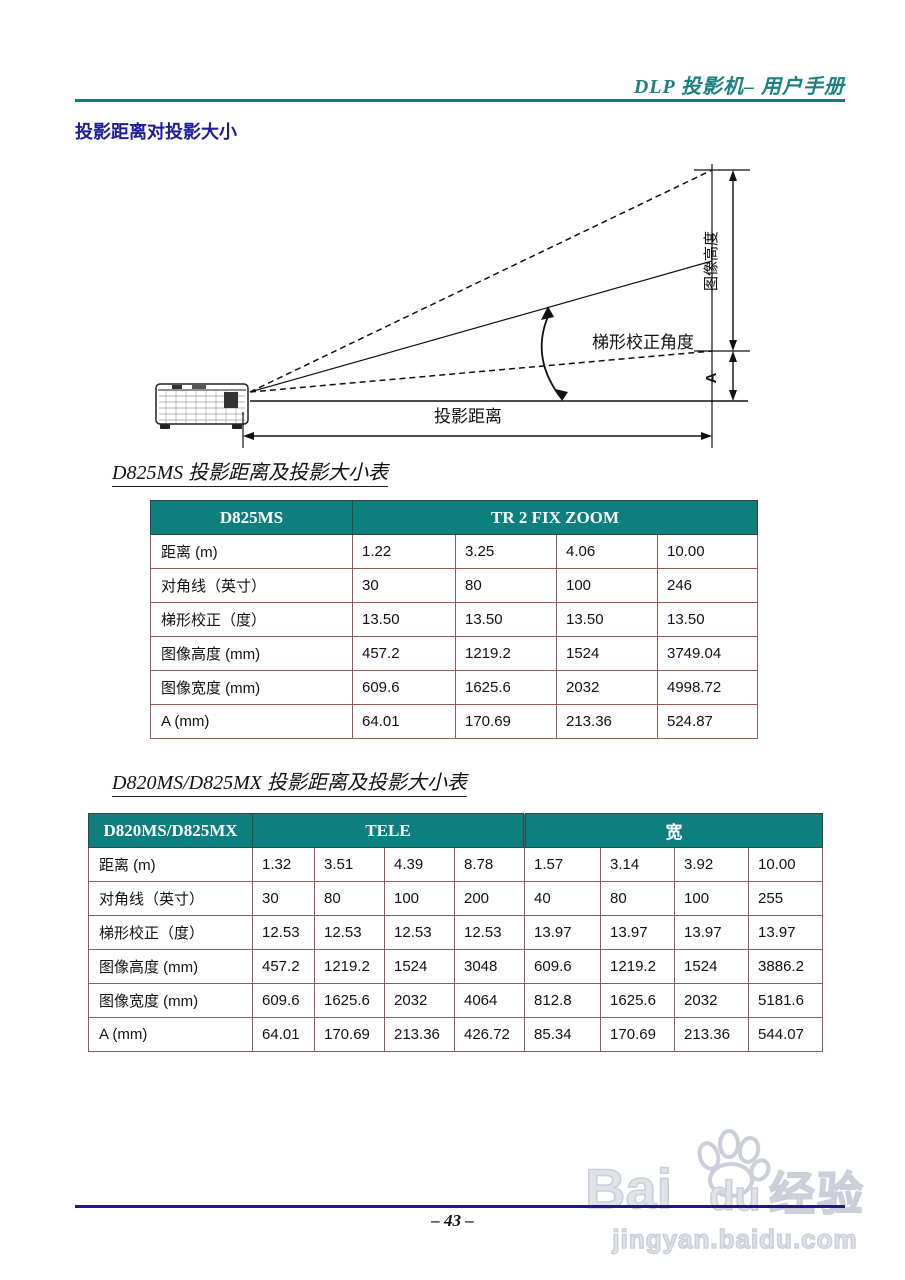 This screenshot has height=1280, width=905. I want to click on cell-value: 3.25, so click(506, 551).